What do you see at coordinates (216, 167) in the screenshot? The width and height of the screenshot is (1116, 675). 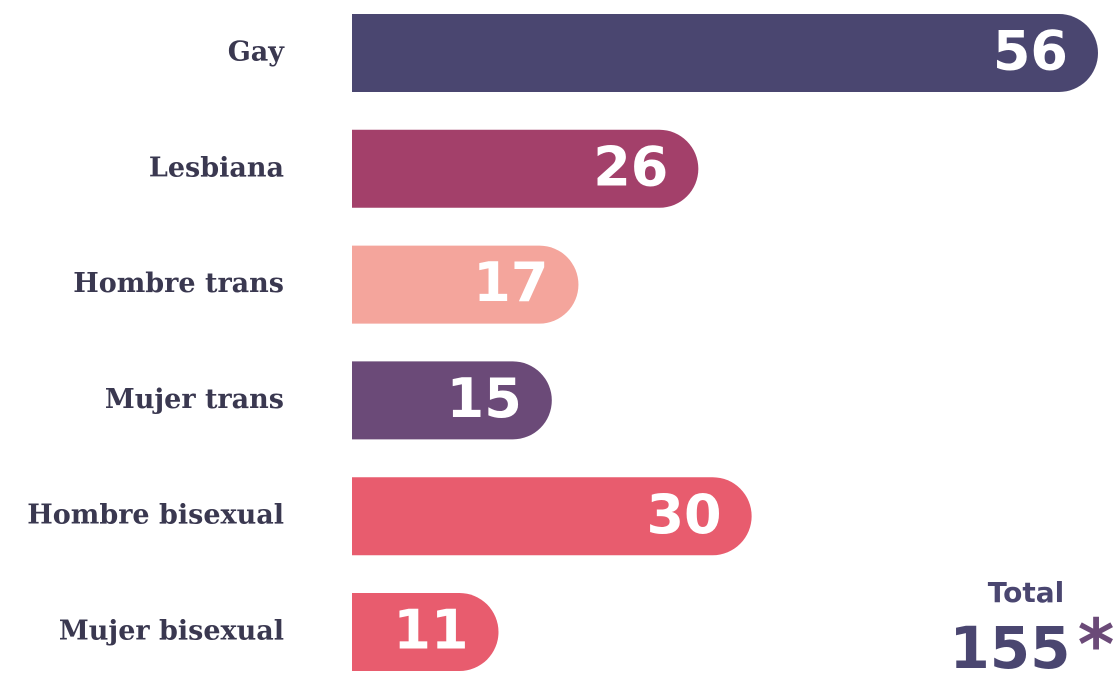 I see `category-label: Lesbiana` at bounding box center [216, 167].